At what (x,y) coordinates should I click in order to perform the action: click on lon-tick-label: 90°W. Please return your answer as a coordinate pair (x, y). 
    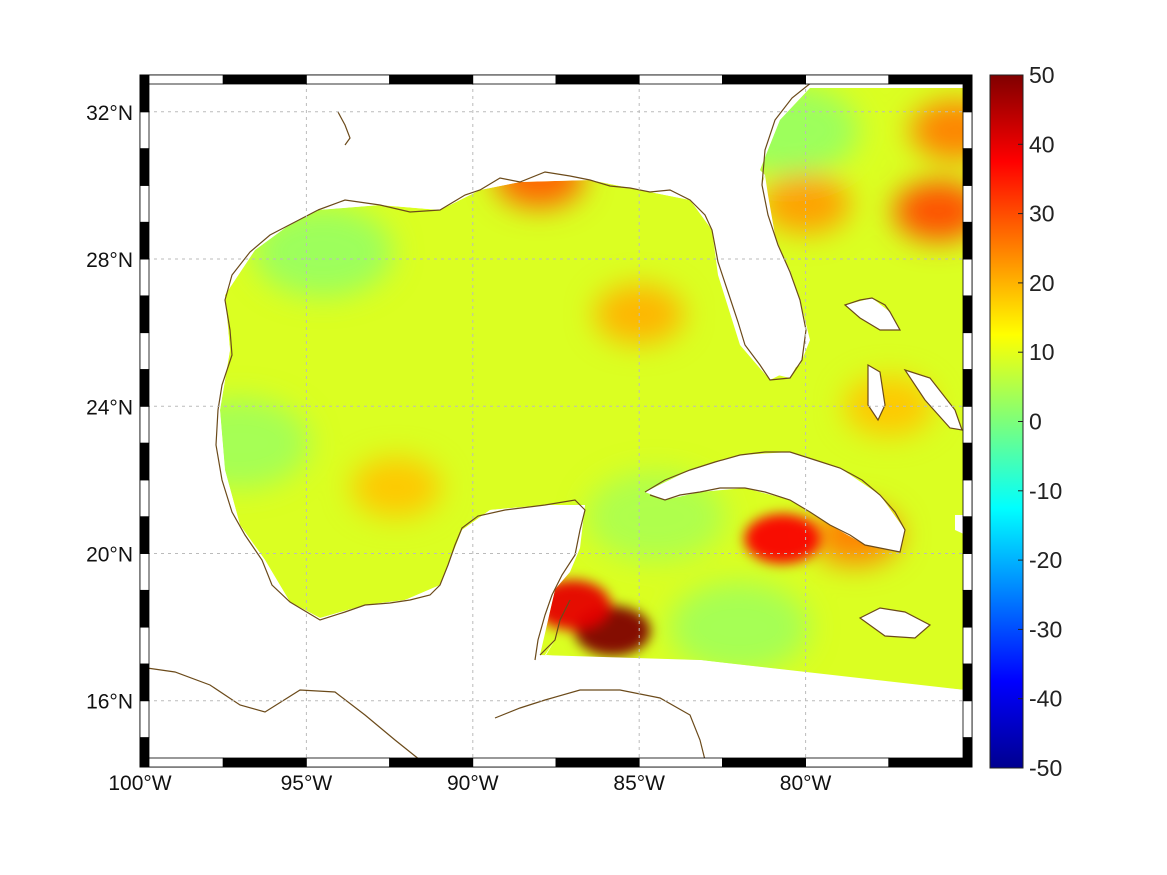
    Looking at the image, I should click on (473, 783).